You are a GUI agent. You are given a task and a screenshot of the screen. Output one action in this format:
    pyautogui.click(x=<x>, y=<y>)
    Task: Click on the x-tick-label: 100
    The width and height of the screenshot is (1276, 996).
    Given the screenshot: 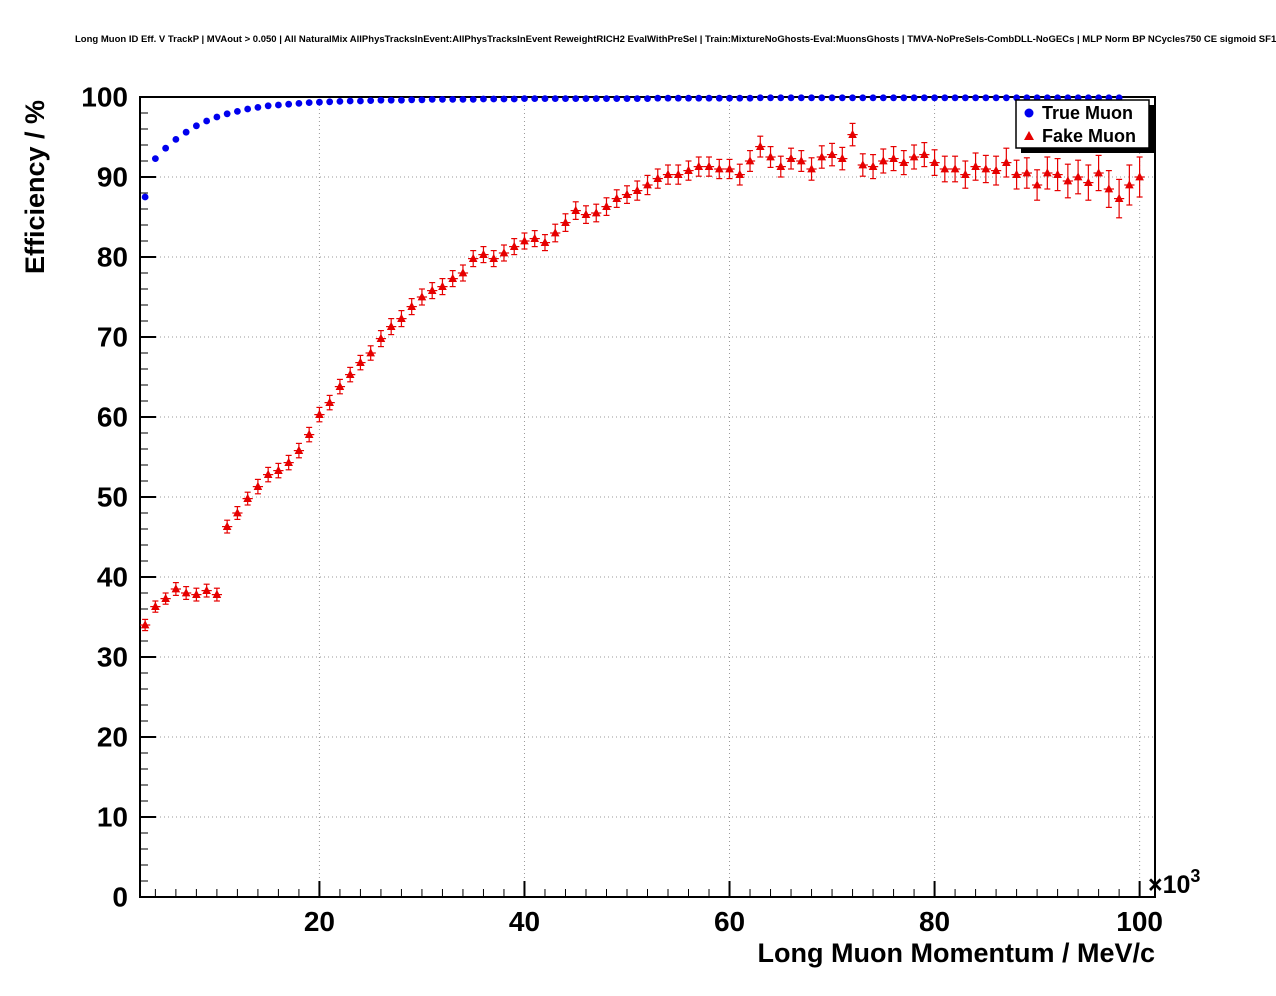 What is the action you would take?
    pyautogui.click(x=1139, y=921)
    